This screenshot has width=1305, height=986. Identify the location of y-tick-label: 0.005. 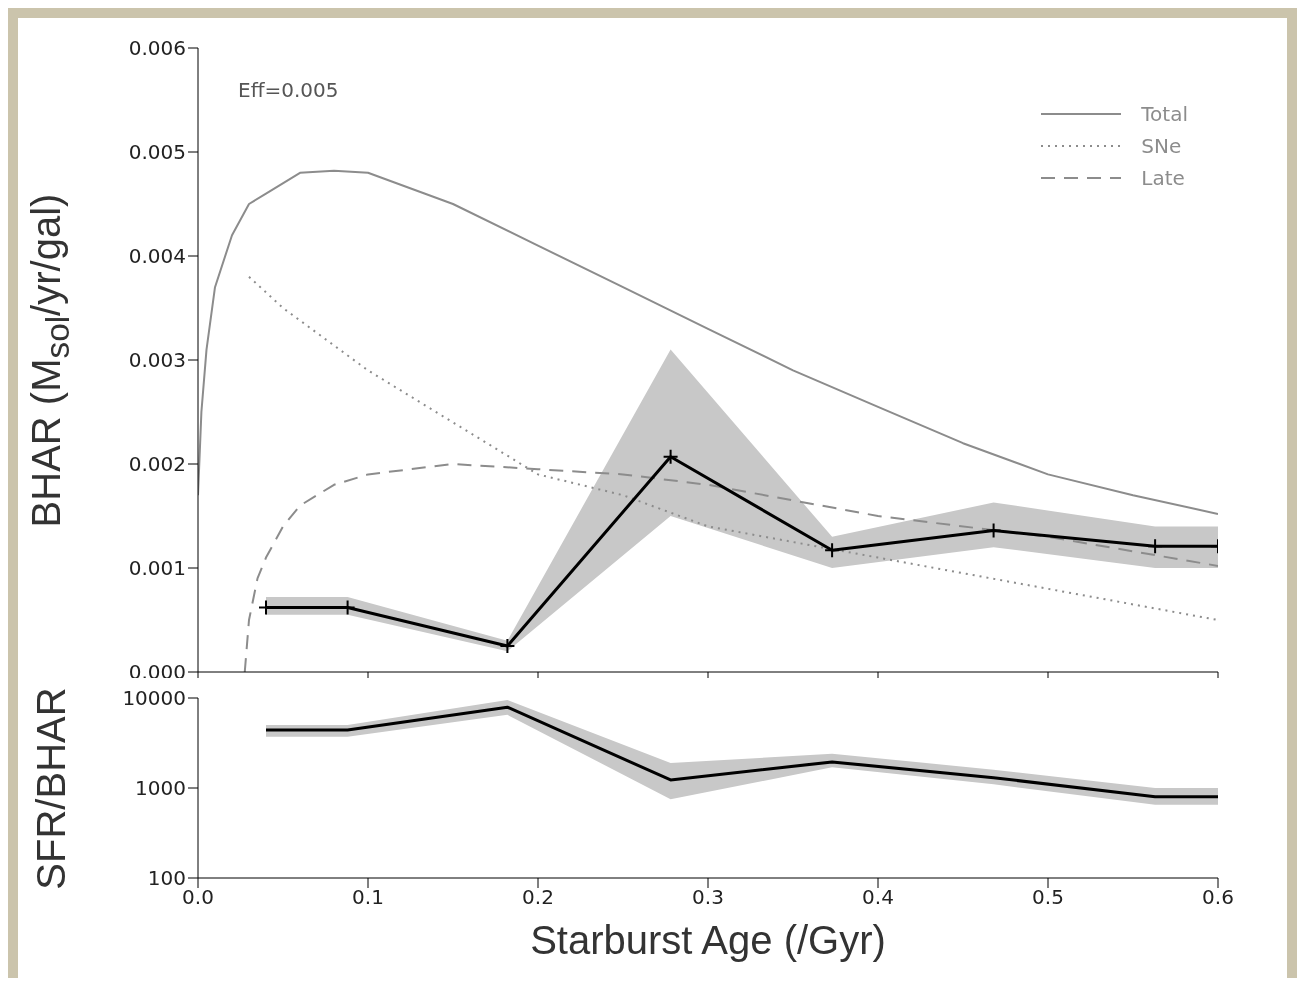
(157, 152).